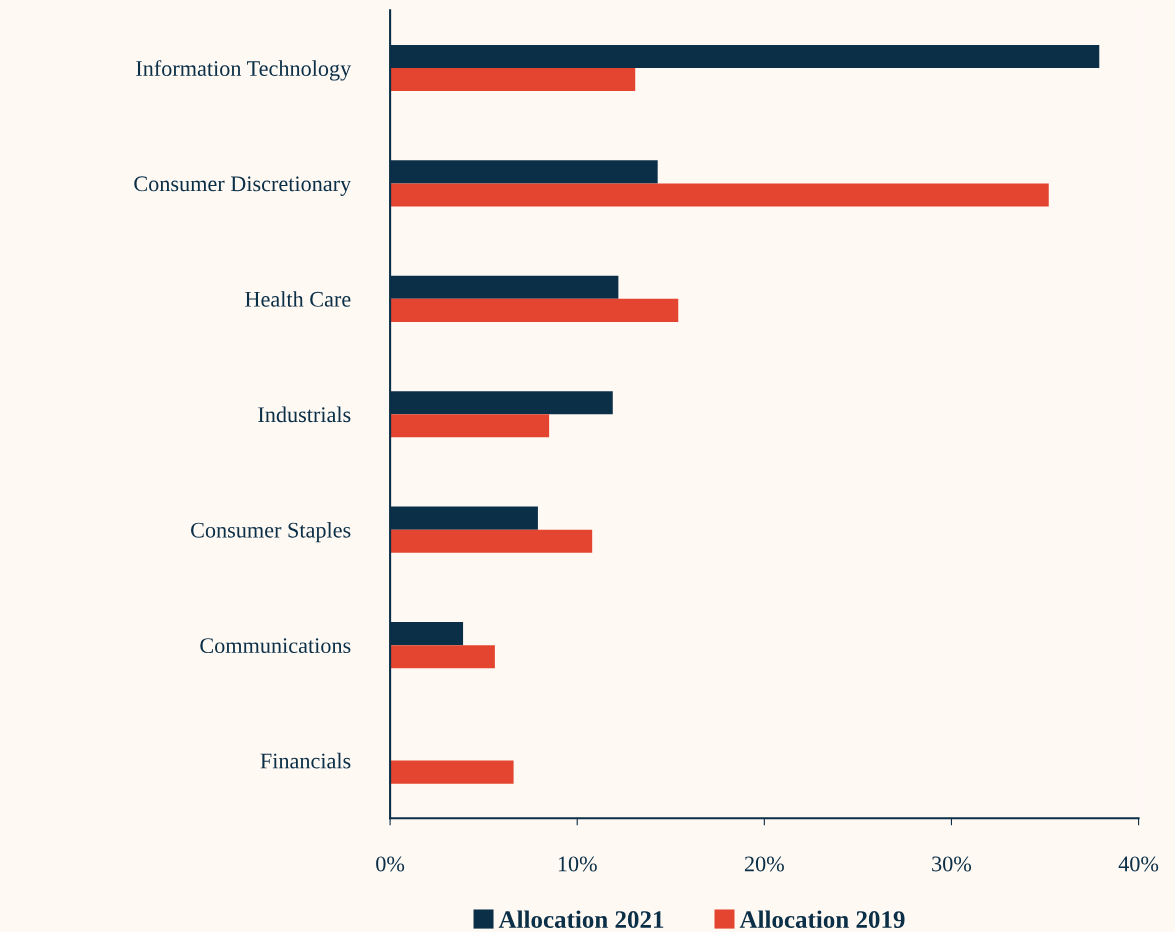 This screenshot has width=1175, height=932. What do you see at coordinates (305, 760) in the screenshot?
I see `y-tick-label: Financials` at bounding box center [305, 760].